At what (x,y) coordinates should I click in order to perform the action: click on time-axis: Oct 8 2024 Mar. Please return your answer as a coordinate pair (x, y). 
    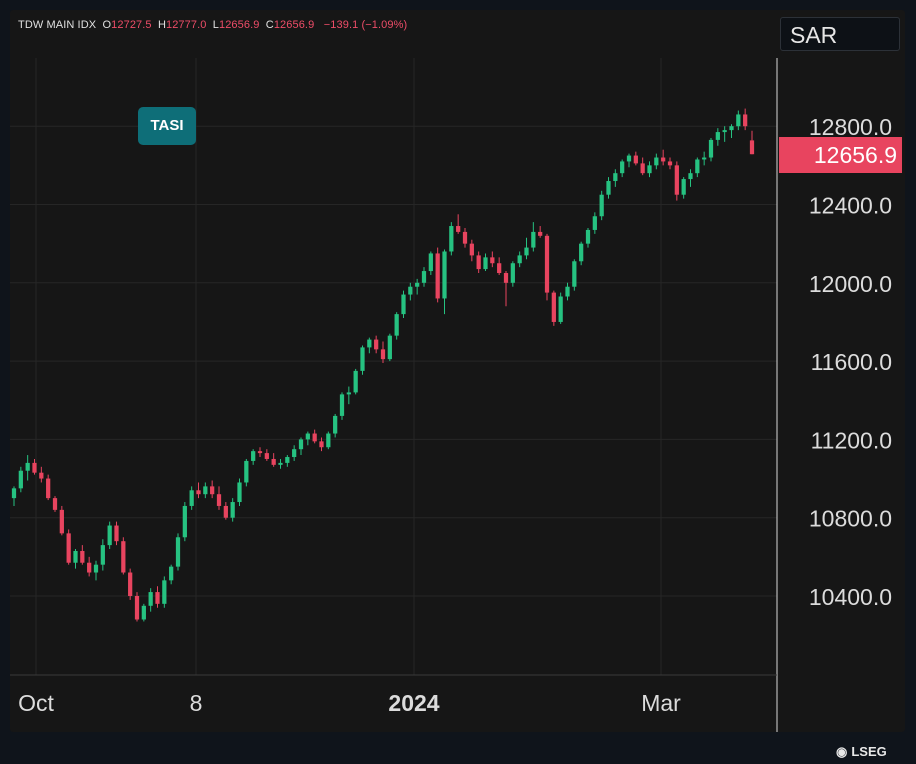
    Looking at the image, I should click on (349, 703).